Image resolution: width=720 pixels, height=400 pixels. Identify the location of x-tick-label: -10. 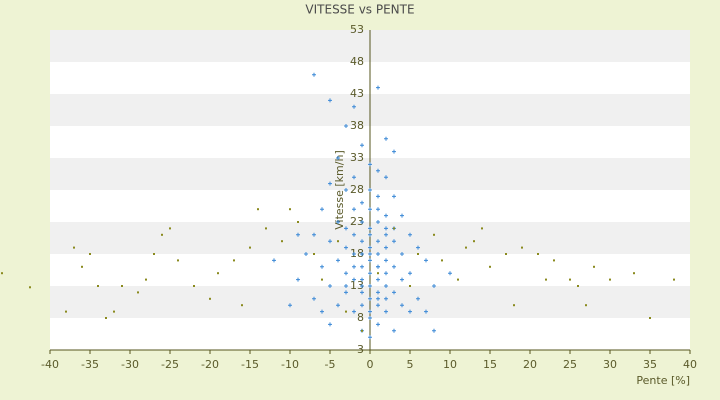
(290, 364).